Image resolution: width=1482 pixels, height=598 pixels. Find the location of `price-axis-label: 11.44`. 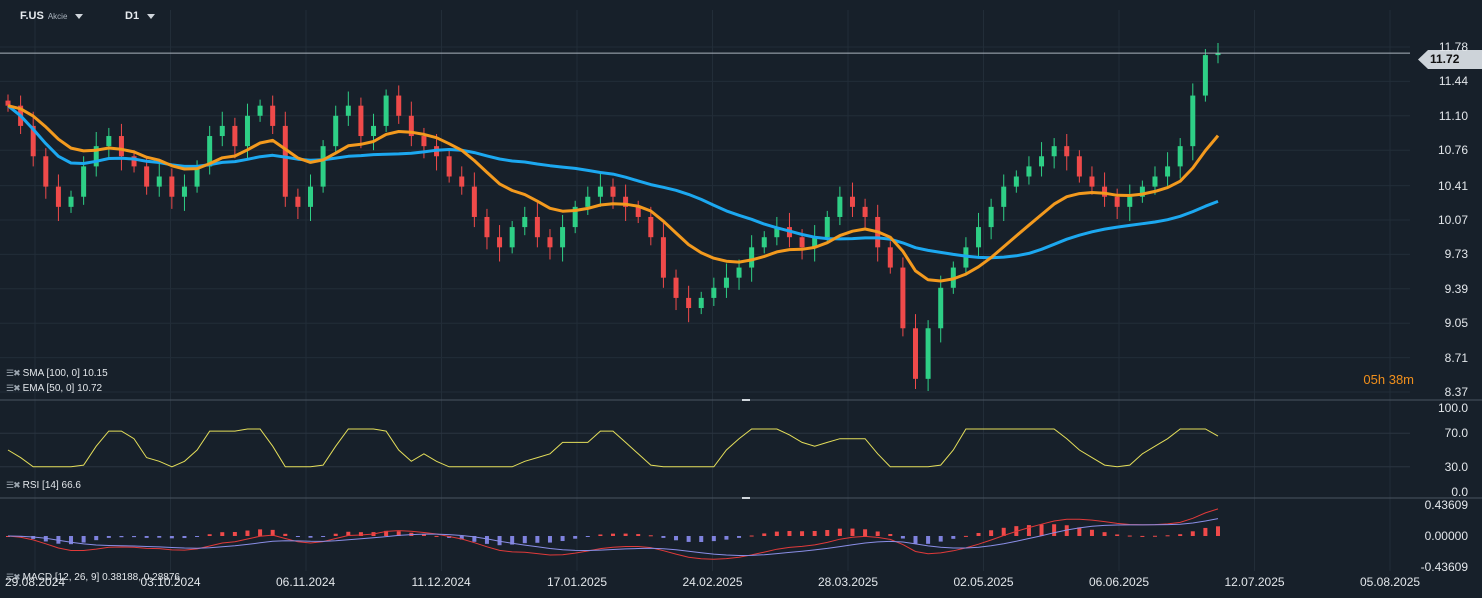

price-axis-label: 11.44 is located at coordinates (1453, 81).